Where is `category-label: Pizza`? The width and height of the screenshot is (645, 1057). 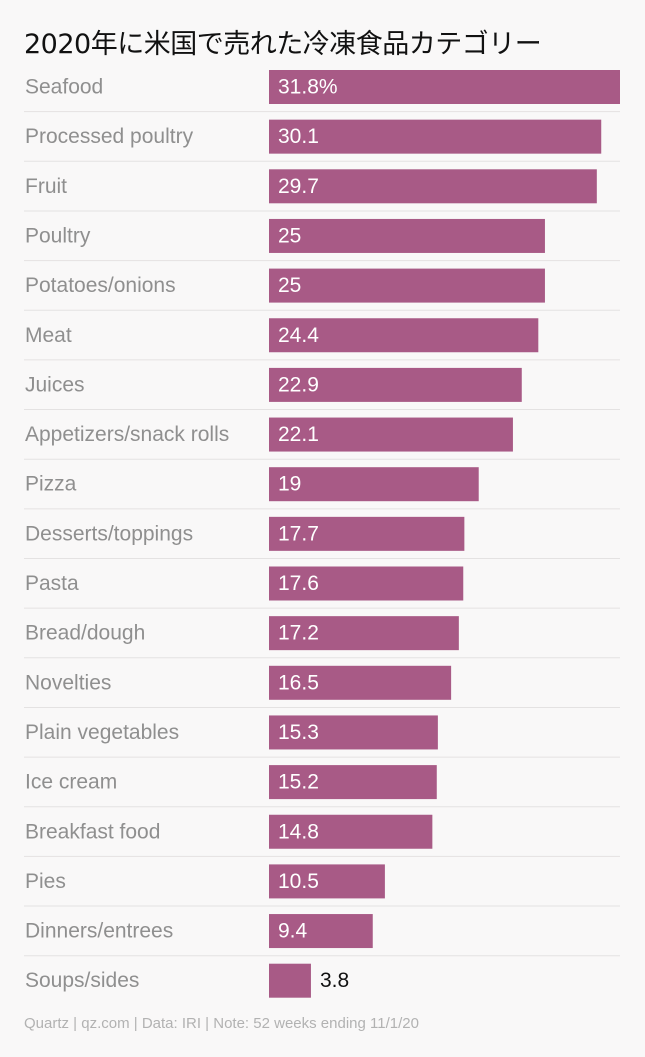
category-label: Pizza is located at coordinates (51, 484).